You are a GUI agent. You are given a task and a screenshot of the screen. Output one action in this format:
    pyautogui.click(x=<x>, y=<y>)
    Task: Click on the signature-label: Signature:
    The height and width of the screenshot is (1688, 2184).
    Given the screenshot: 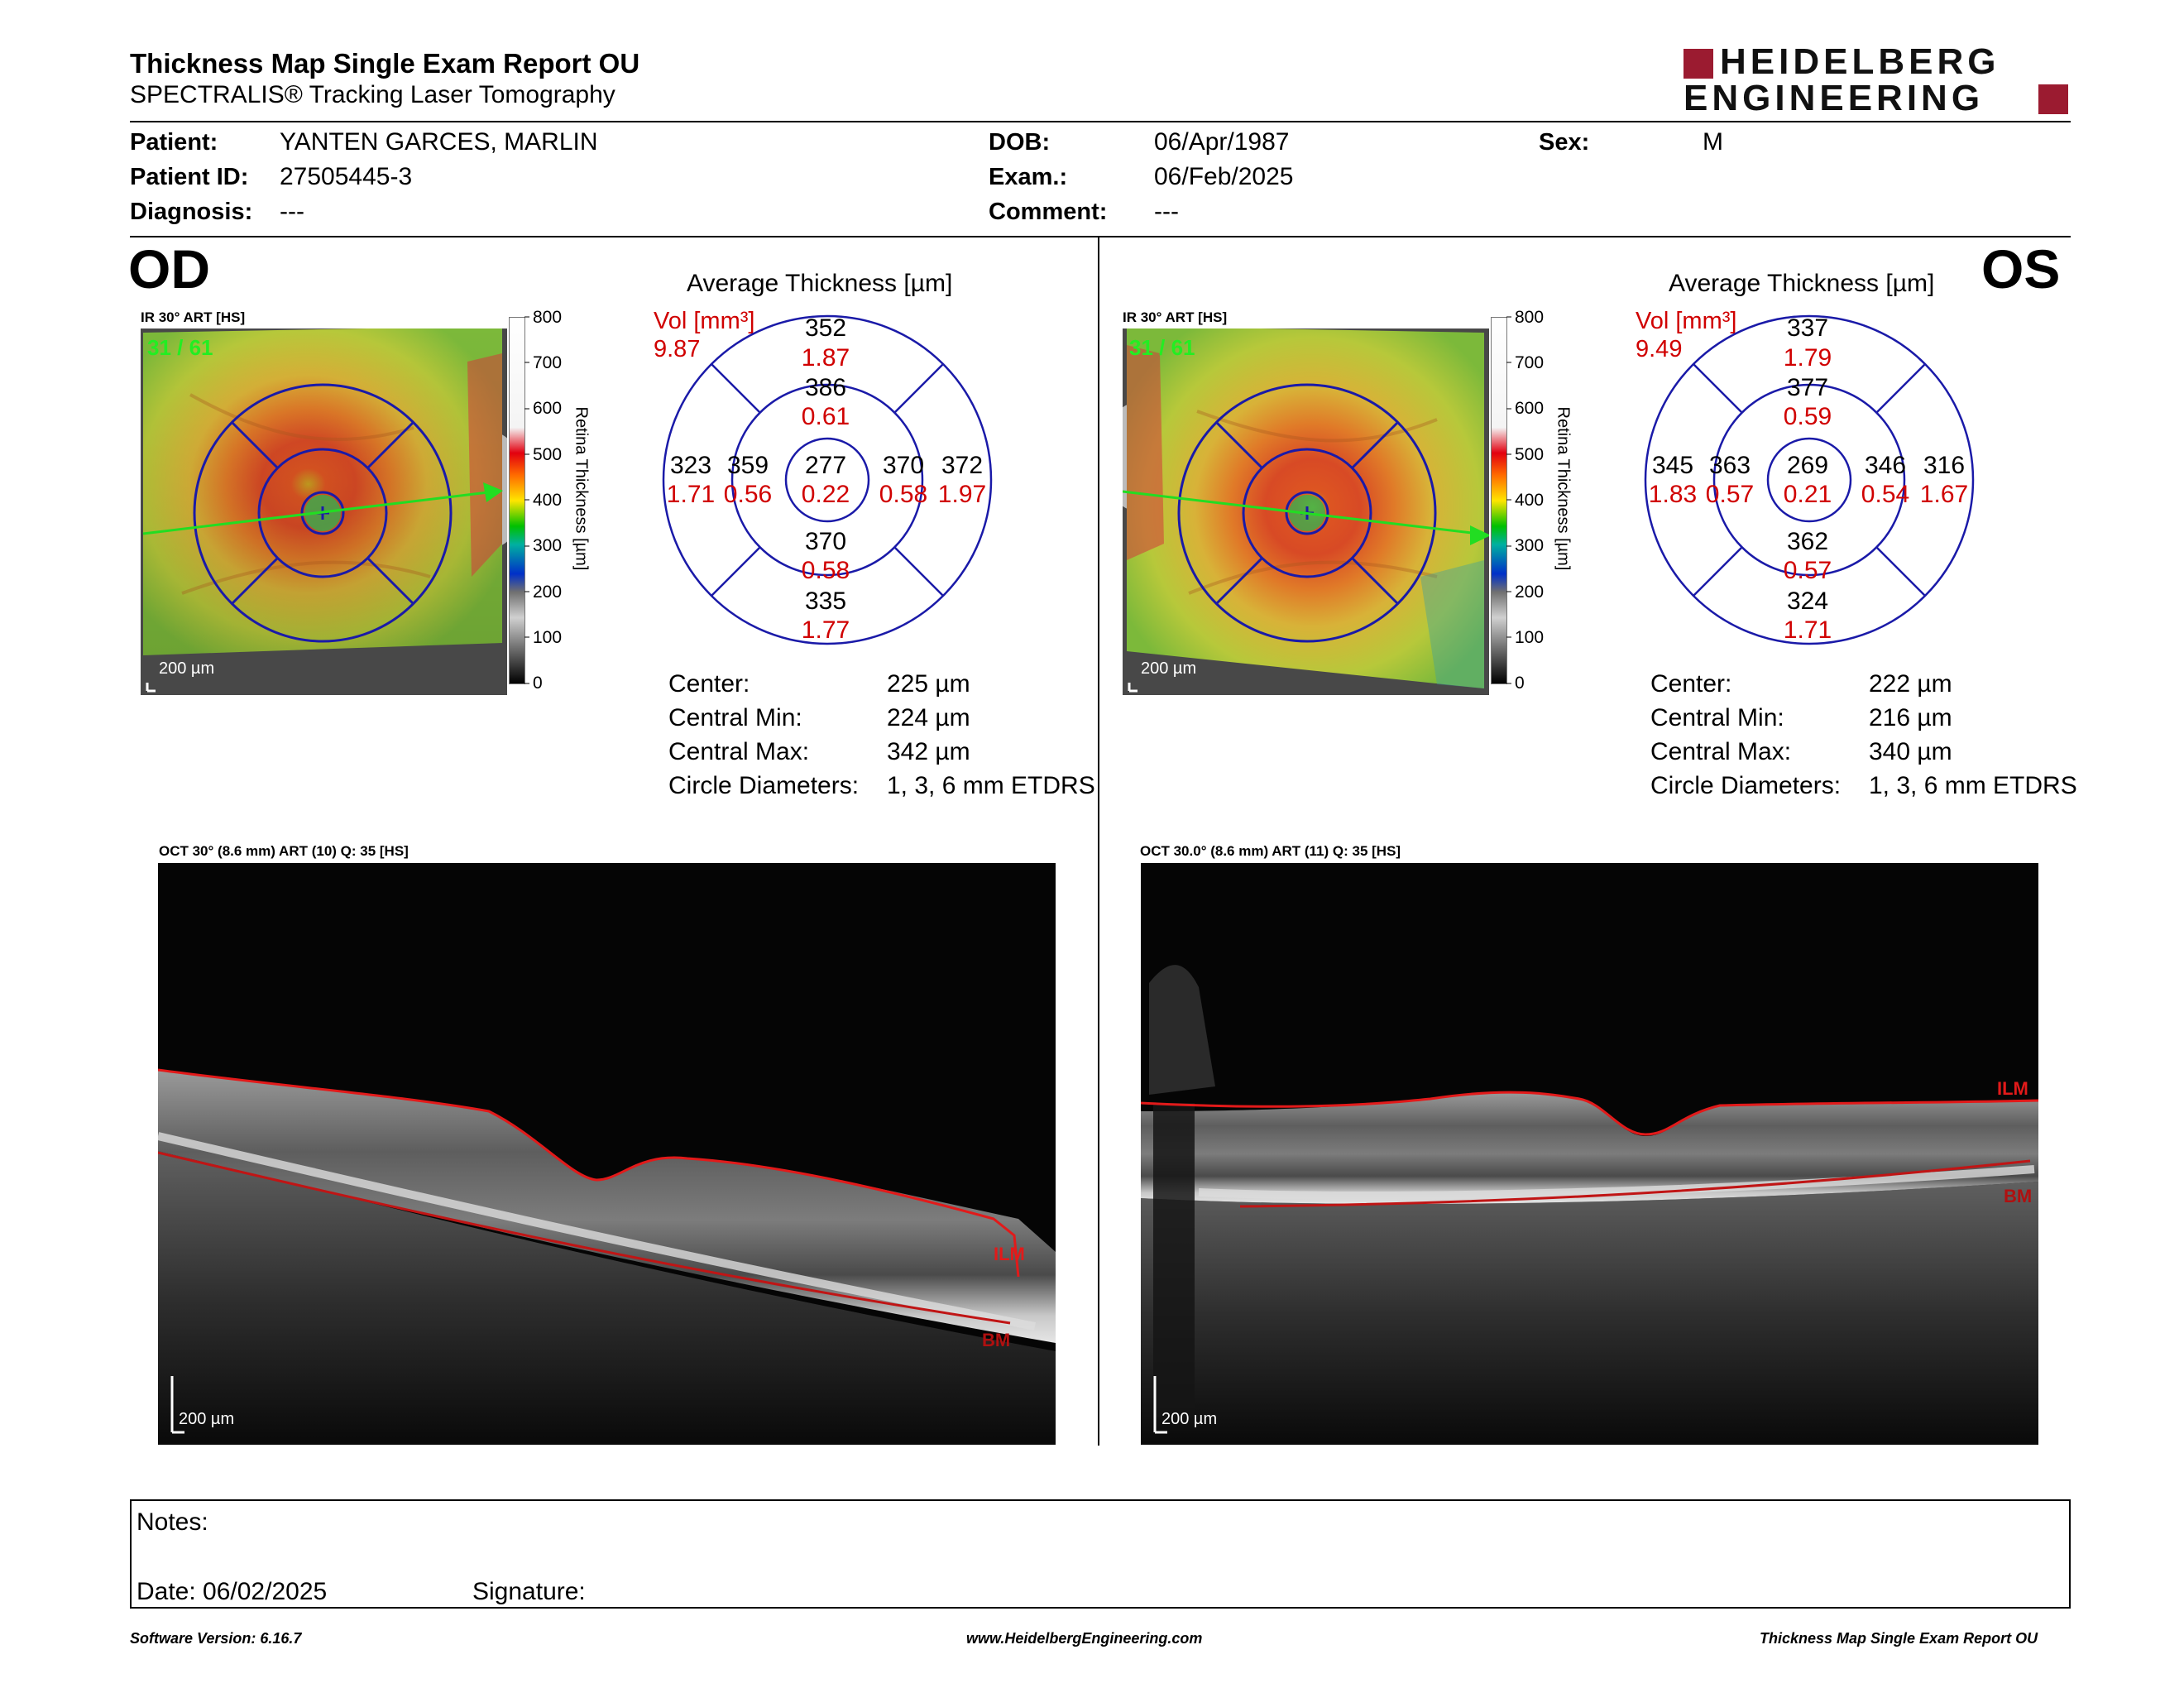 What is the action you would take?
    pyautogui.click(x=529, y=1591)
    